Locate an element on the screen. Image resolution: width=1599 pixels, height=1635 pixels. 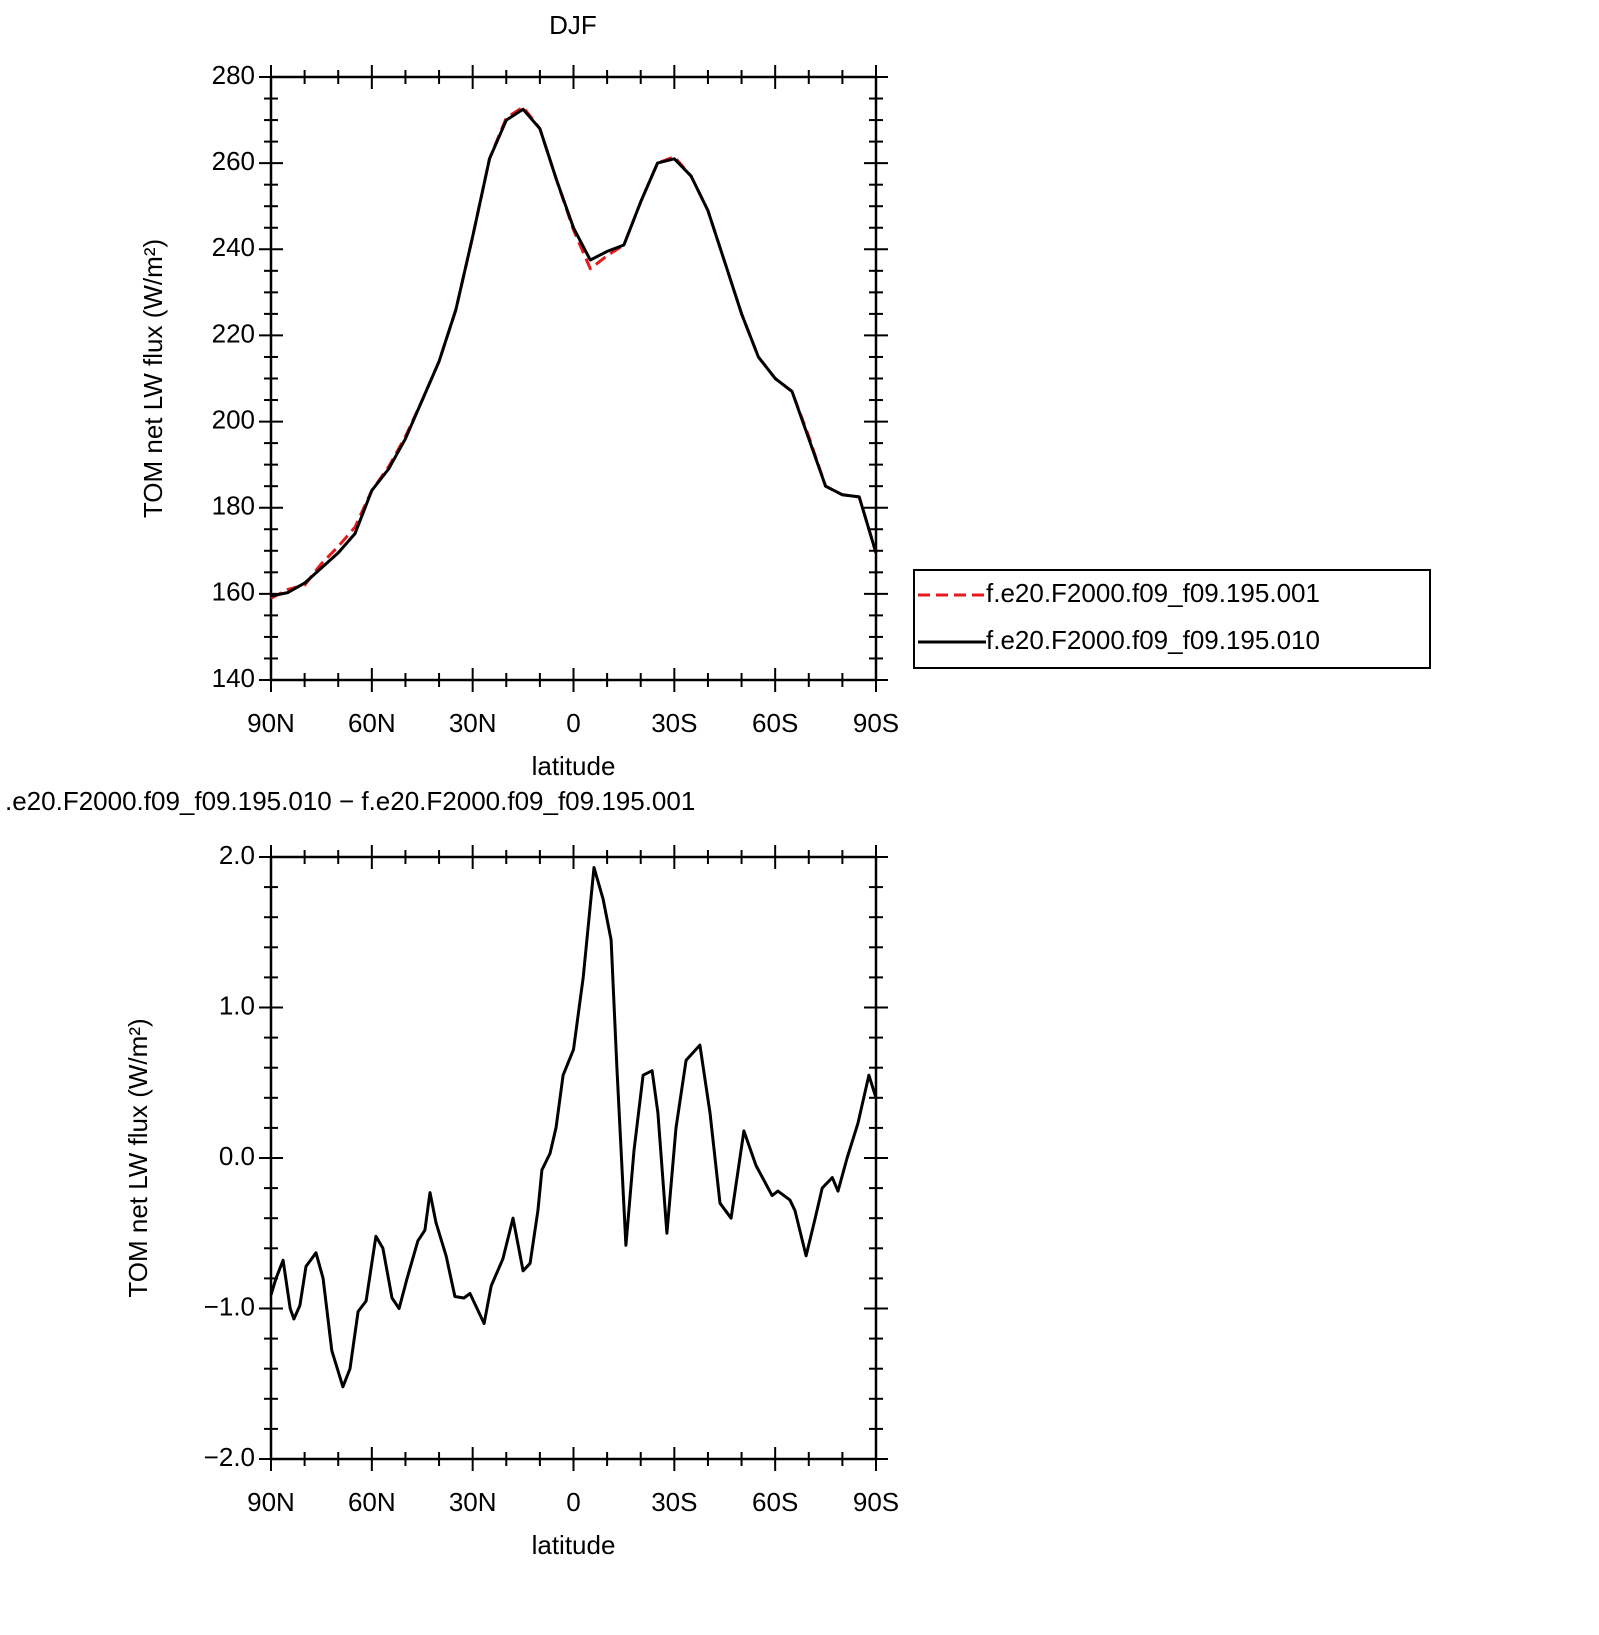
y-tick-label: 220 is located at coordinates (233, 333).